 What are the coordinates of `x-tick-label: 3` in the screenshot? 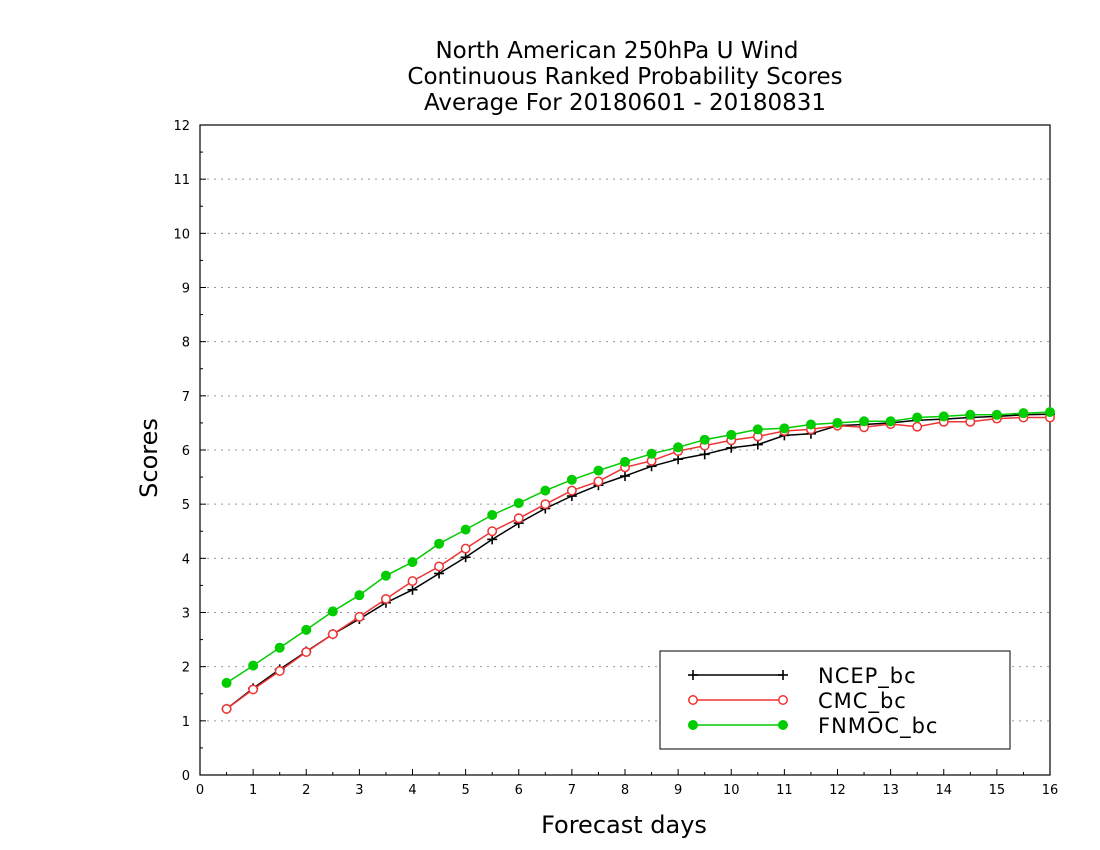 It's located at (359, 790).